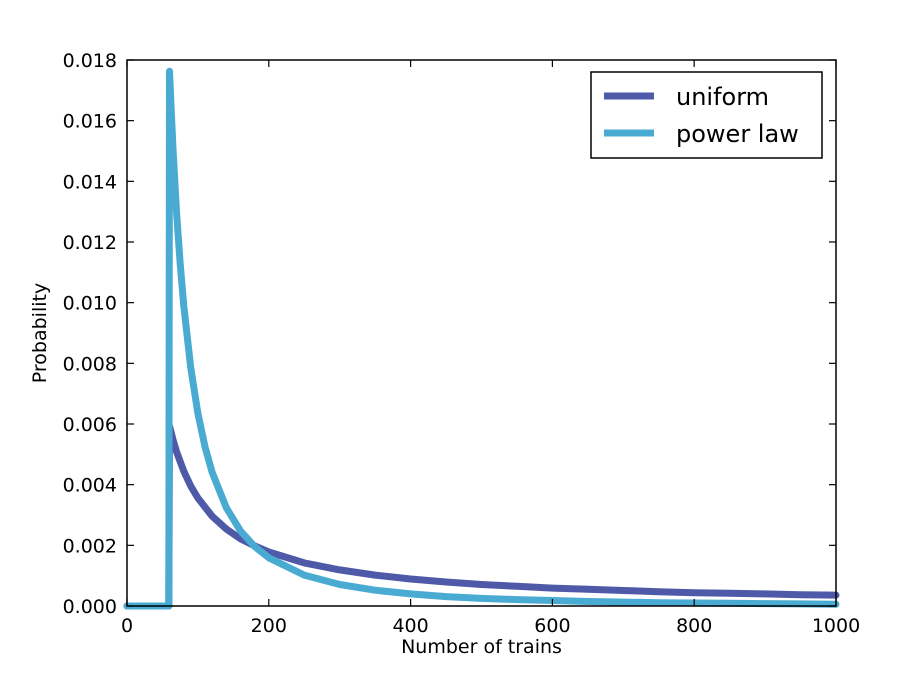  Describe the element at coordinates (90, 304) in the screenshot. I see `y-tick-label: 0.010` at that location.